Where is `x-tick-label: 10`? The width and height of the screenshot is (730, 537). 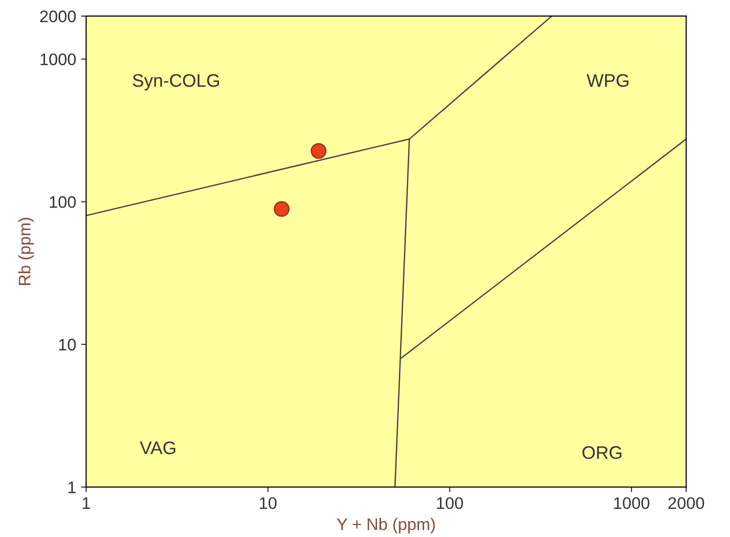 x-tick-label: 10 is located at coordinates (268, 503).